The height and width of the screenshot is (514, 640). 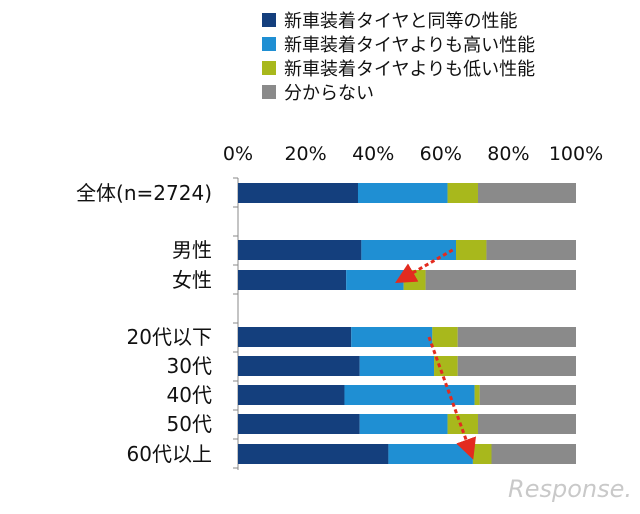 What do you see at coordinates (570, 489) in the screenshot?
I see `watermark-logo: Response.` at bounding box center [570, 489].